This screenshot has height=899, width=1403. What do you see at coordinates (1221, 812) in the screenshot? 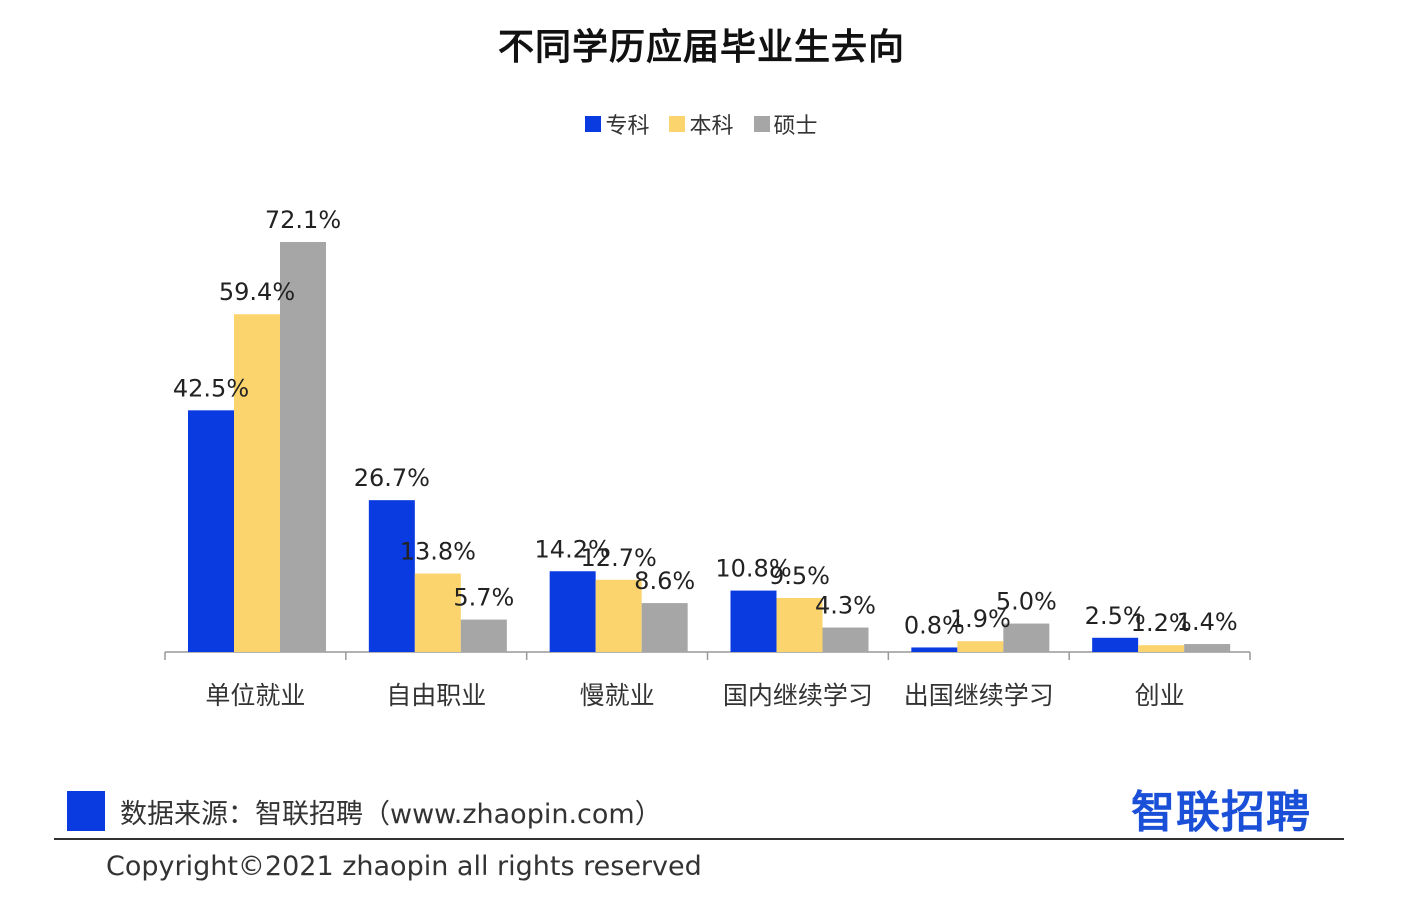
I see `brand-logo: 智联招聘` at bounding box center [1221, 812].